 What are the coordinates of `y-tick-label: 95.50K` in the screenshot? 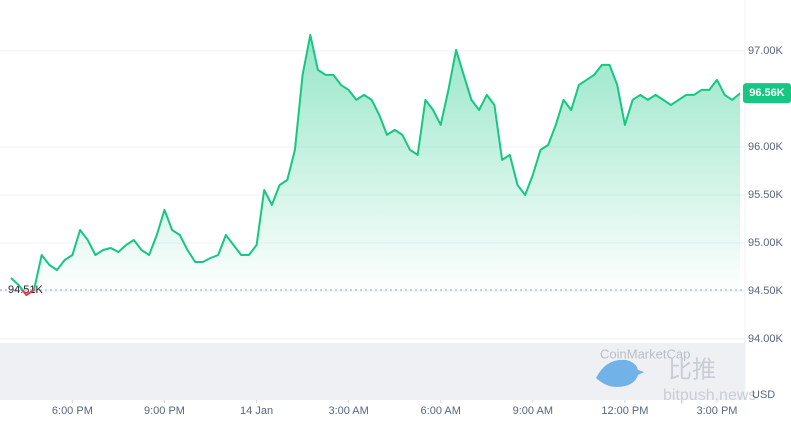 It's located at (766, 195).